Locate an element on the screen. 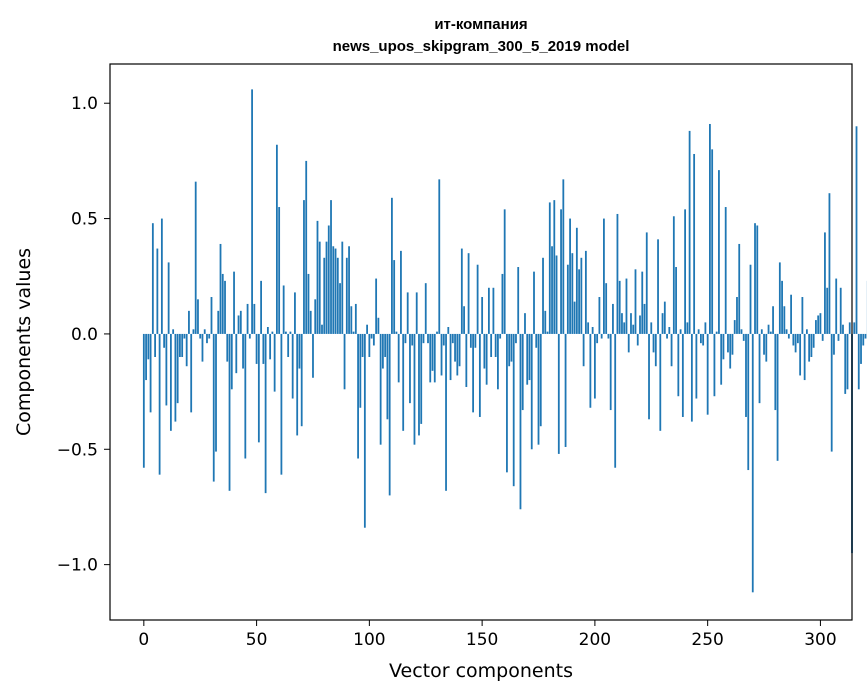 Image resolution: width=867 pixels, height=696 pixels. x-tick-label: 100 is located at coordinates (369, 640).